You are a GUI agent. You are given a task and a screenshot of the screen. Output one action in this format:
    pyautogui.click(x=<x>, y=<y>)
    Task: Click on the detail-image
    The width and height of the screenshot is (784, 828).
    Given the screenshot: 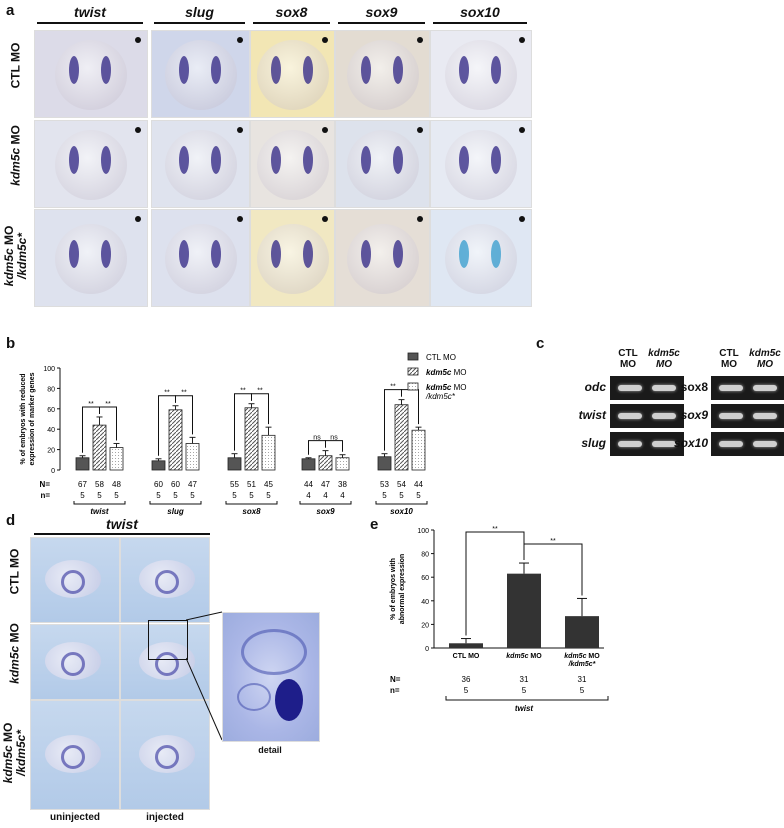 What is the action you would take?
    pyautogui.click(x=271, y=677)
    